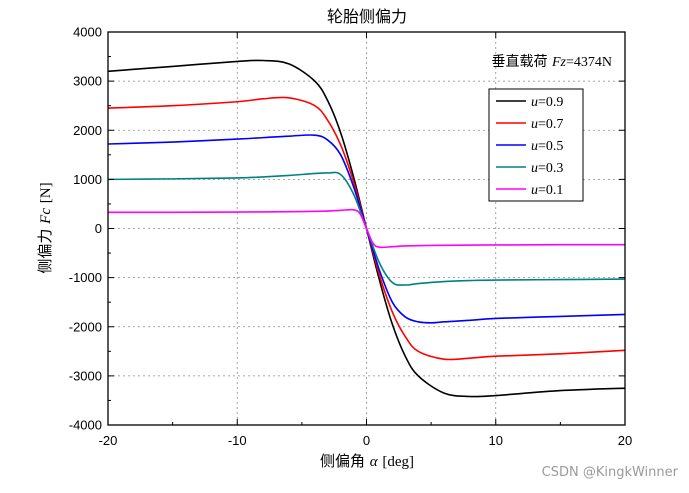 The image size is (689, 493). Describe the element at coordinates (85, 326) in the screenshot. I see `y-tick-label: -2000` at that location.